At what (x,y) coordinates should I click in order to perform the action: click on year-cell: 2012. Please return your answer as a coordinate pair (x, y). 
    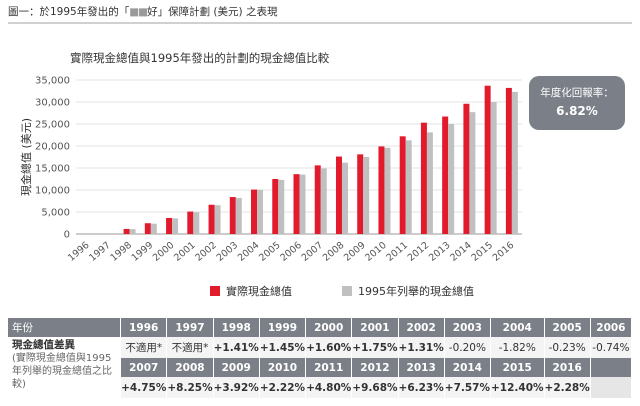
    Looking at the image, I should click on (375, 367).